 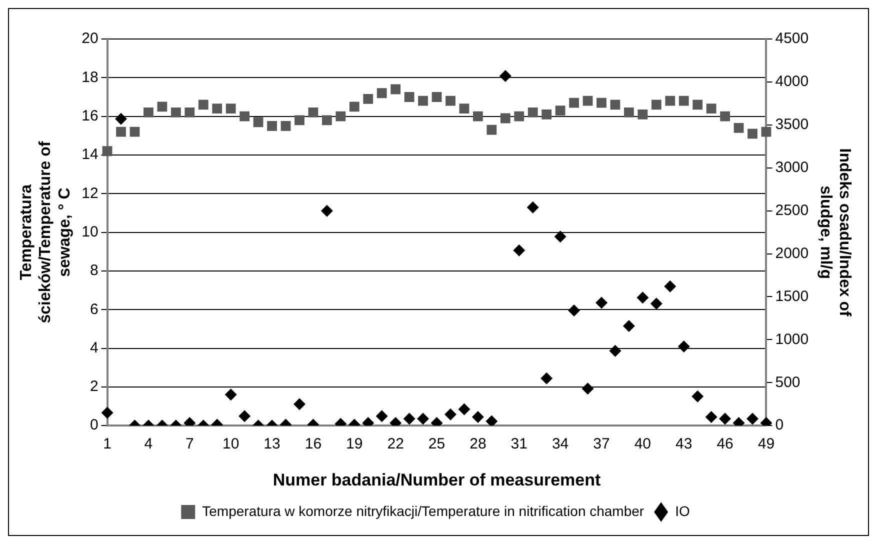 I want to click on y2-tick-label: 1000, so click(x=792, y=339).